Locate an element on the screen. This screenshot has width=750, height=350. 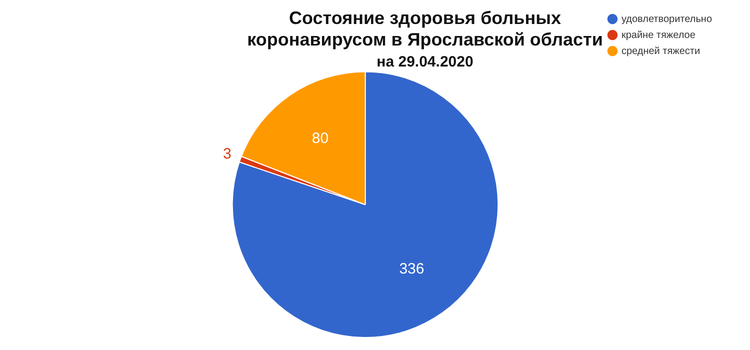
data-label: 80 is located at coordinates (320, 138).